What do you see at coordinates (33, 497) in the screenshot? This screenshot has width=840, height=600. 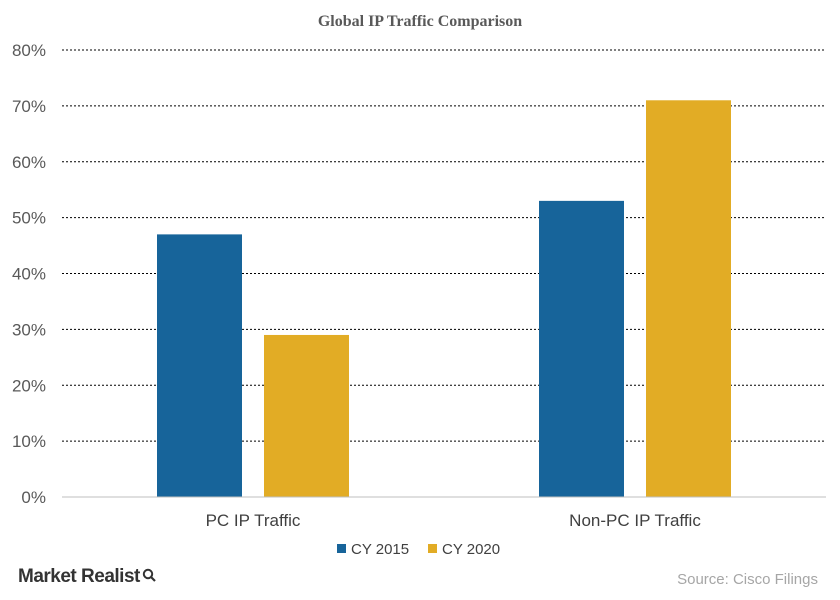 I see `y-tick-label: 0%` at bounding box center [33, 497].